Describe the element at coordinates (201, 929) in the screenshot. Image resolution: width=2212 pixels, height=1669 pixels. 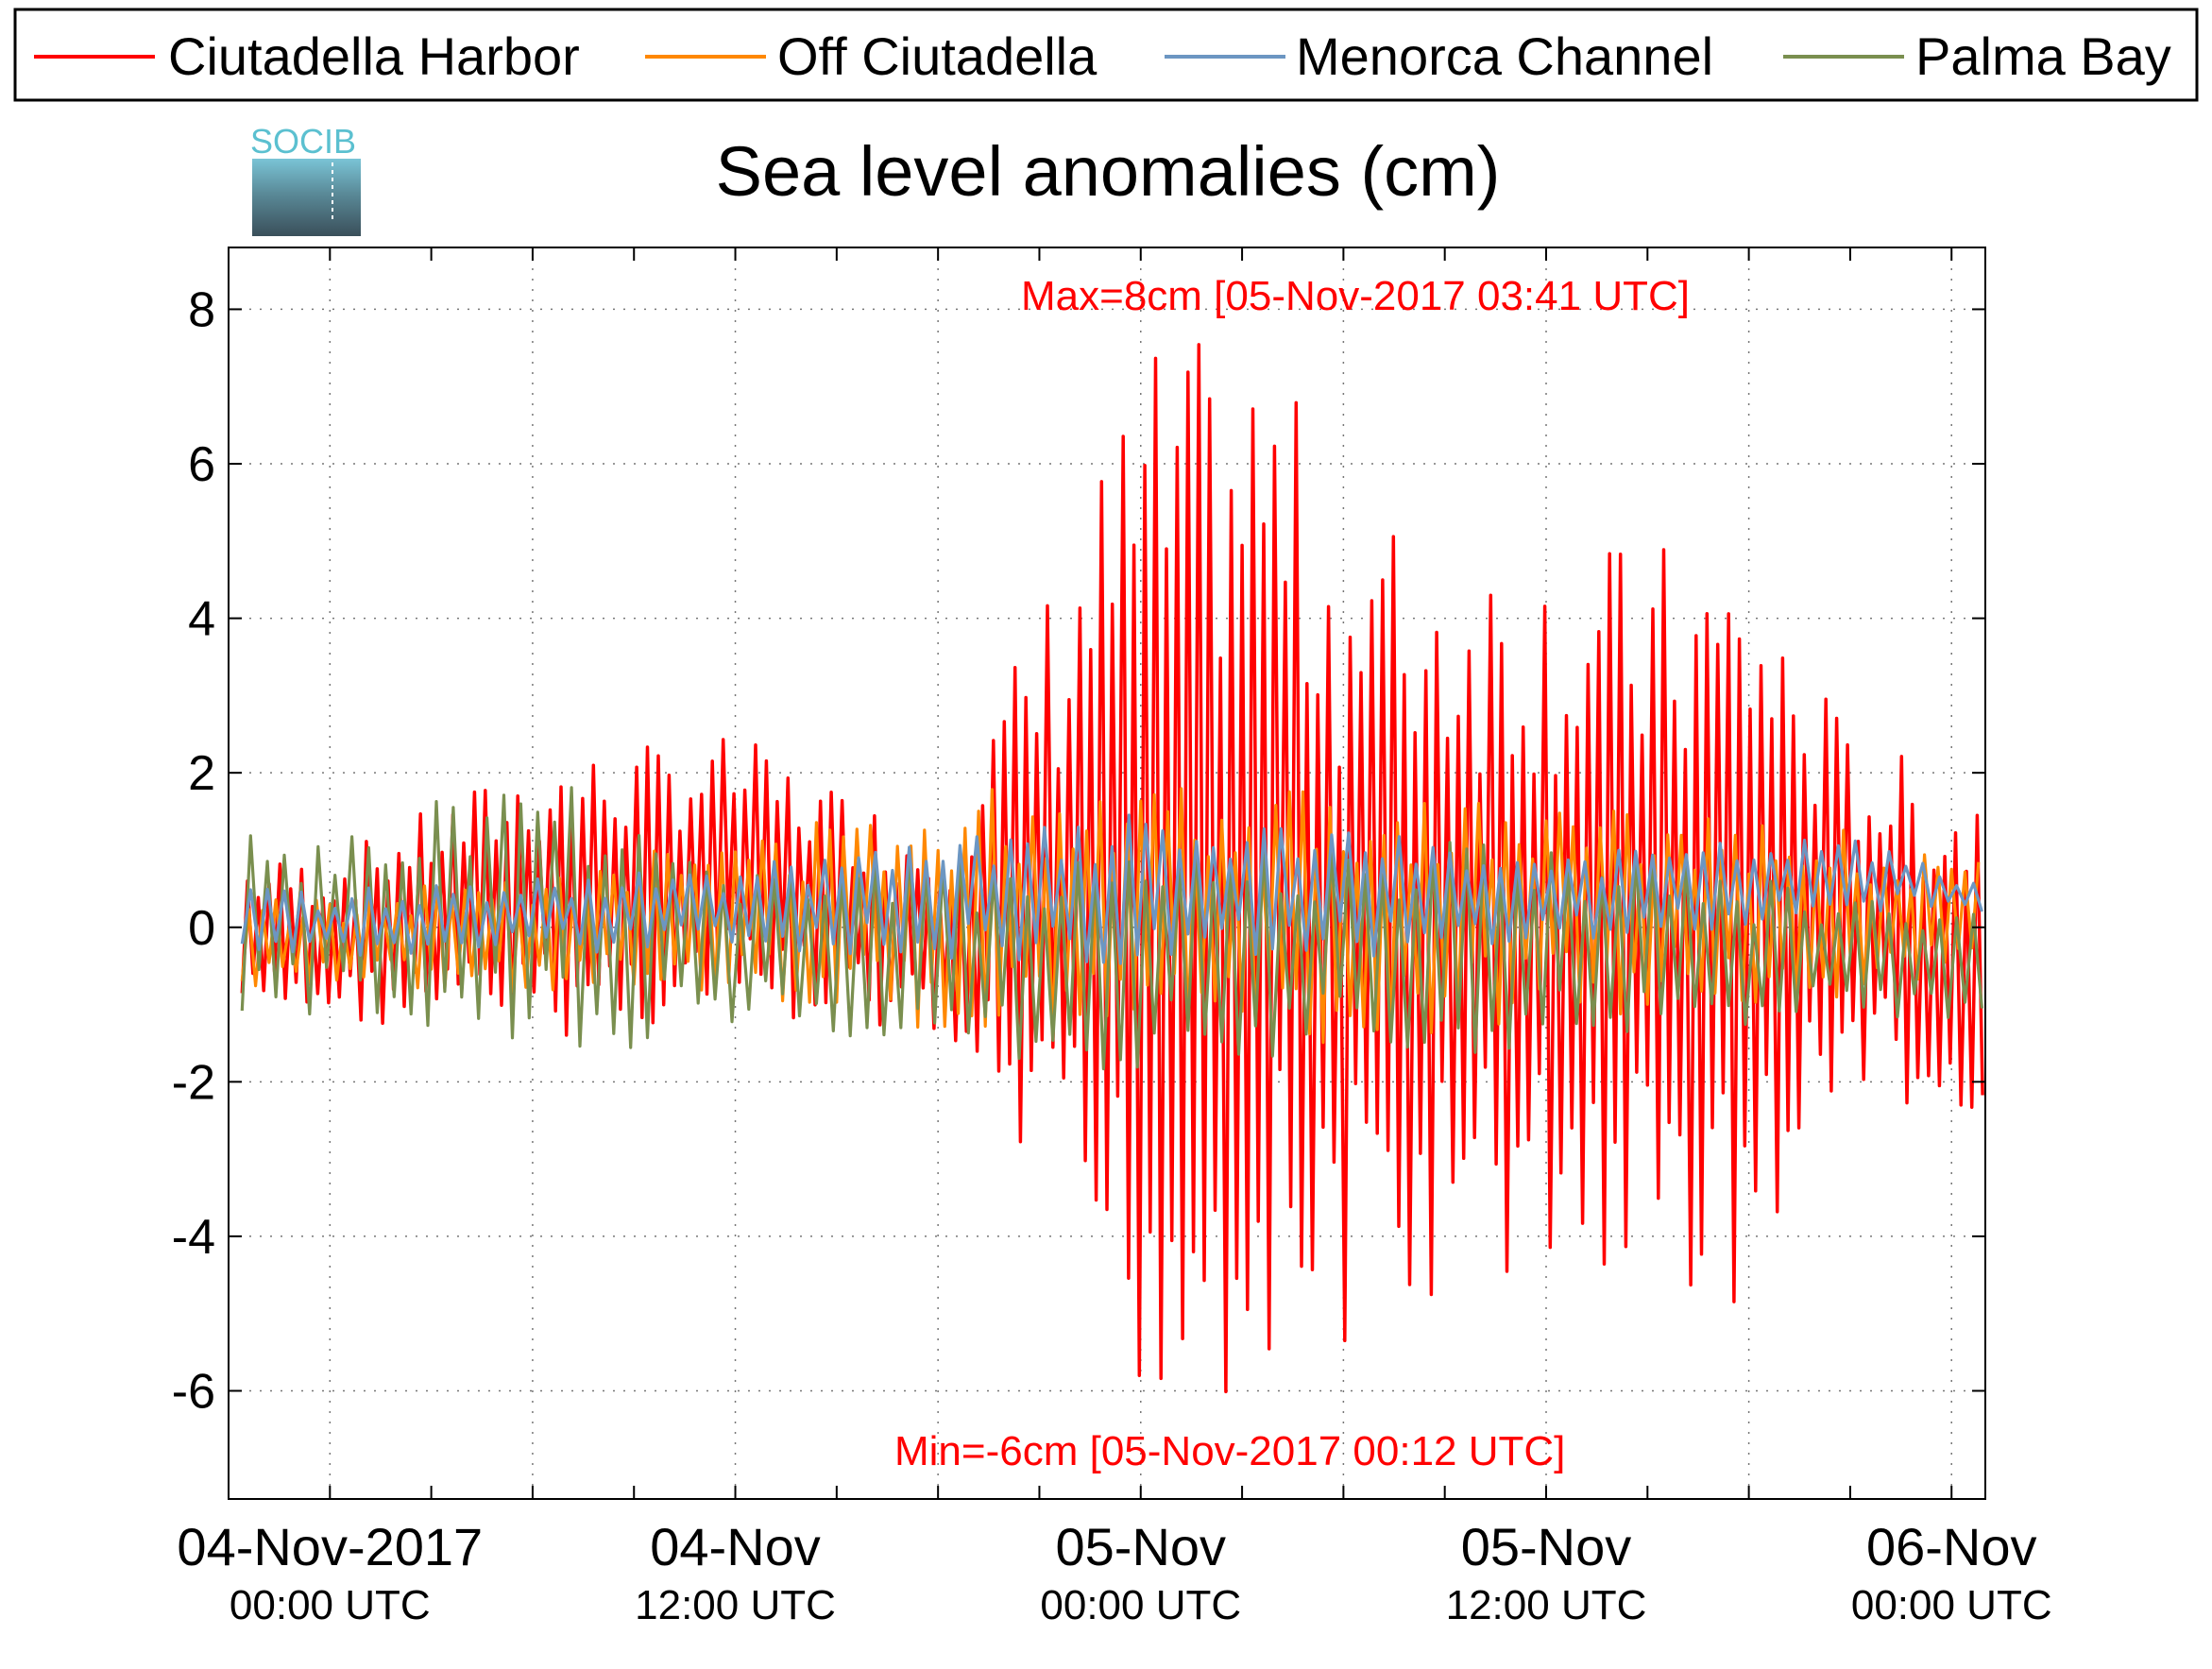
I see `y-tick-label: 0` at that location.